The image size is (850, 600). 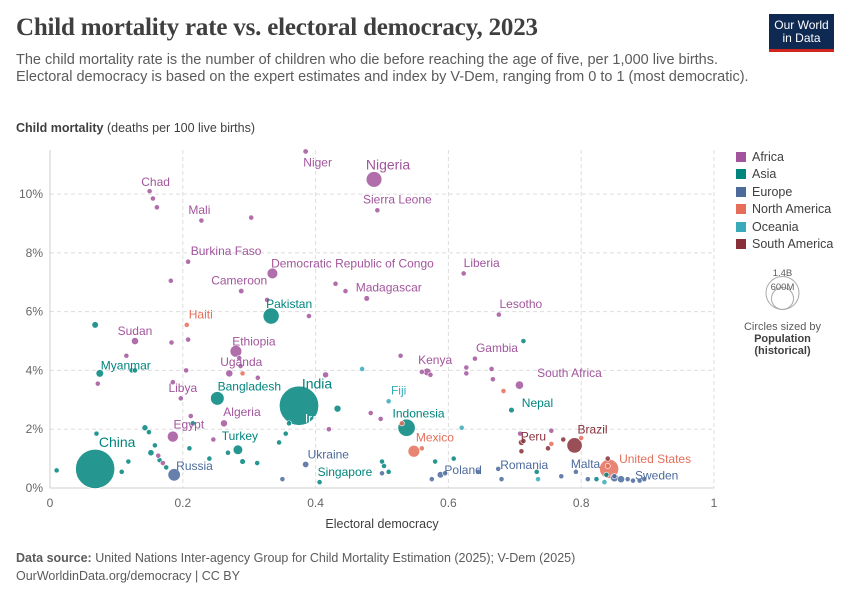 What do you see at coordinates (186, 324) in the screenshot?
I see `point-haiti` at bounding box center [186, 324].